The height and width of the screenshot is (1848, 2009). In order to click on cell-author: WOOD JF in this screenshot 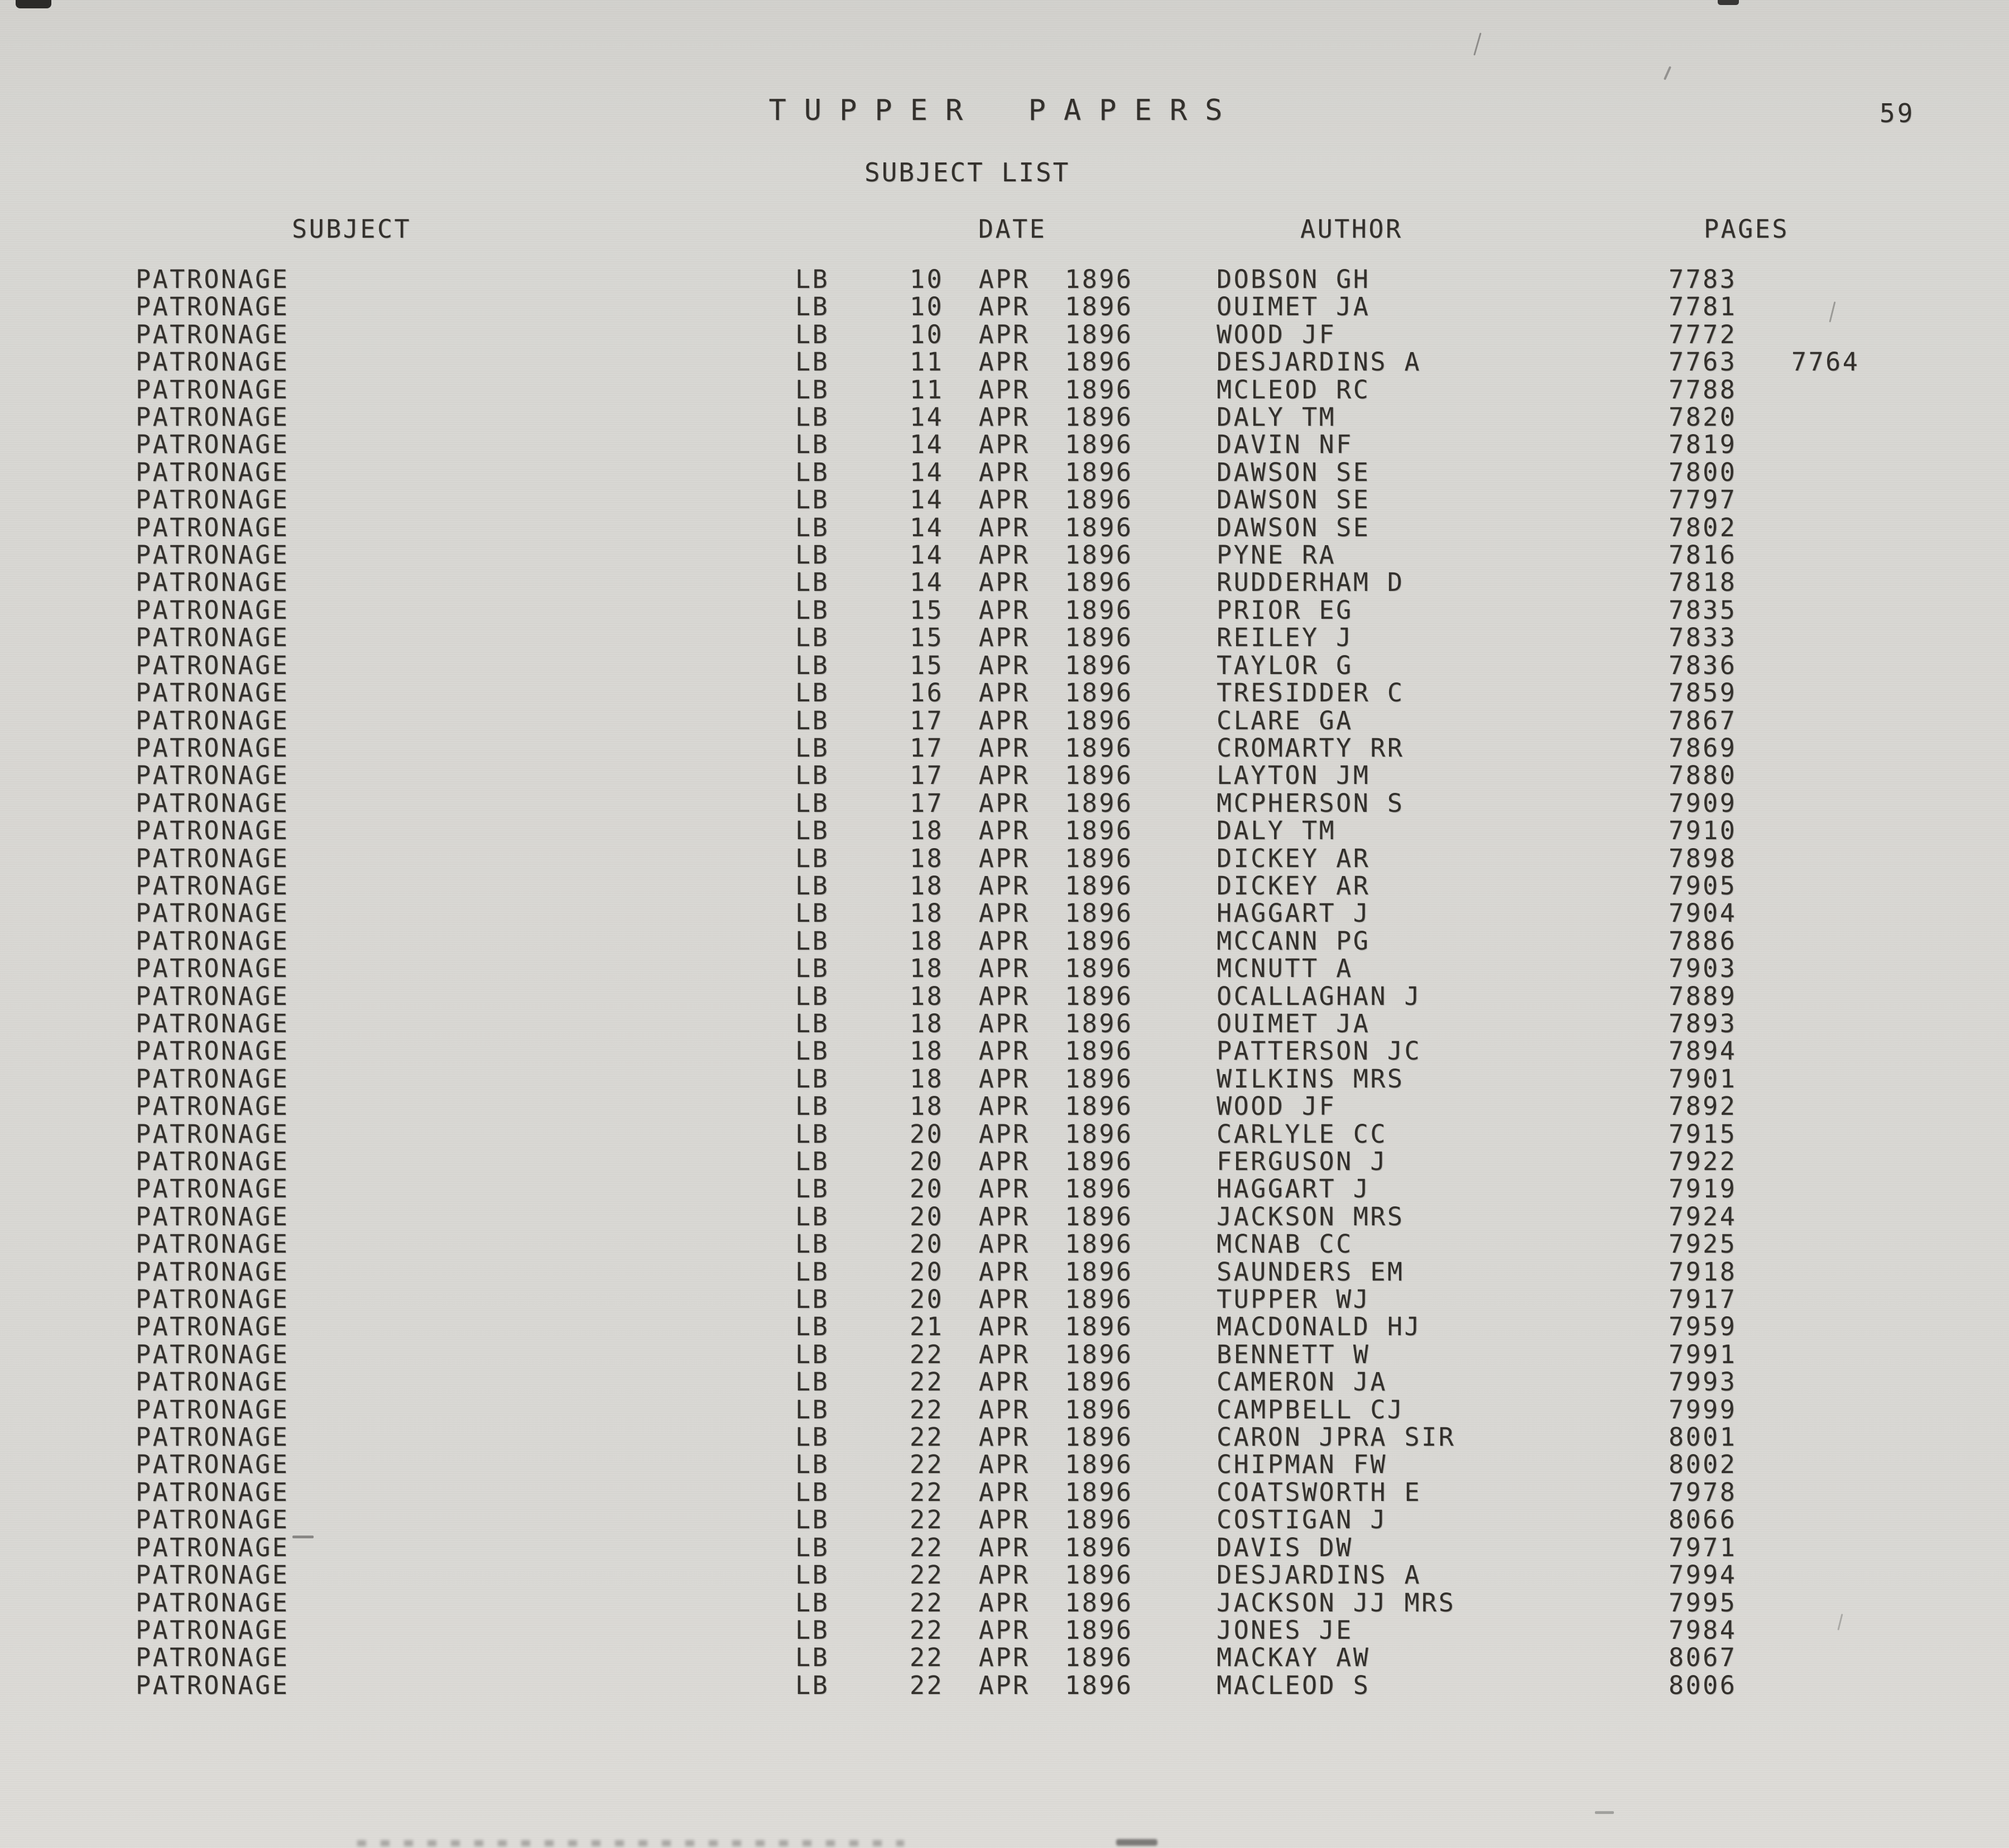, I will do `click(1277, 334)`.